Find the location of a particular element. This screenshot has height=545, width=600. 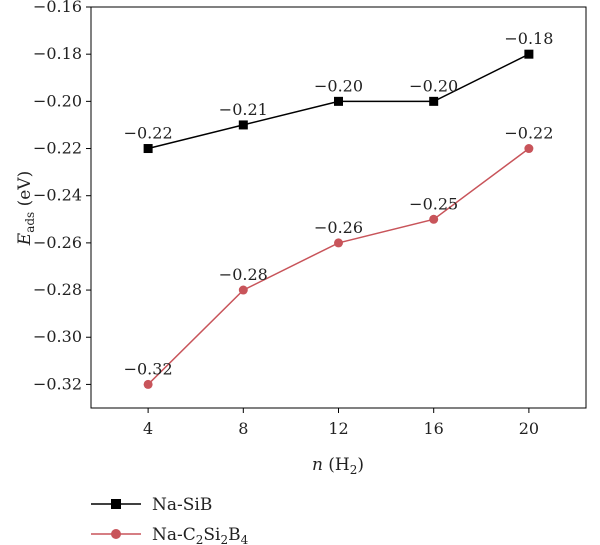

x-tick-label: 4 is located at coordinates (148, 428).